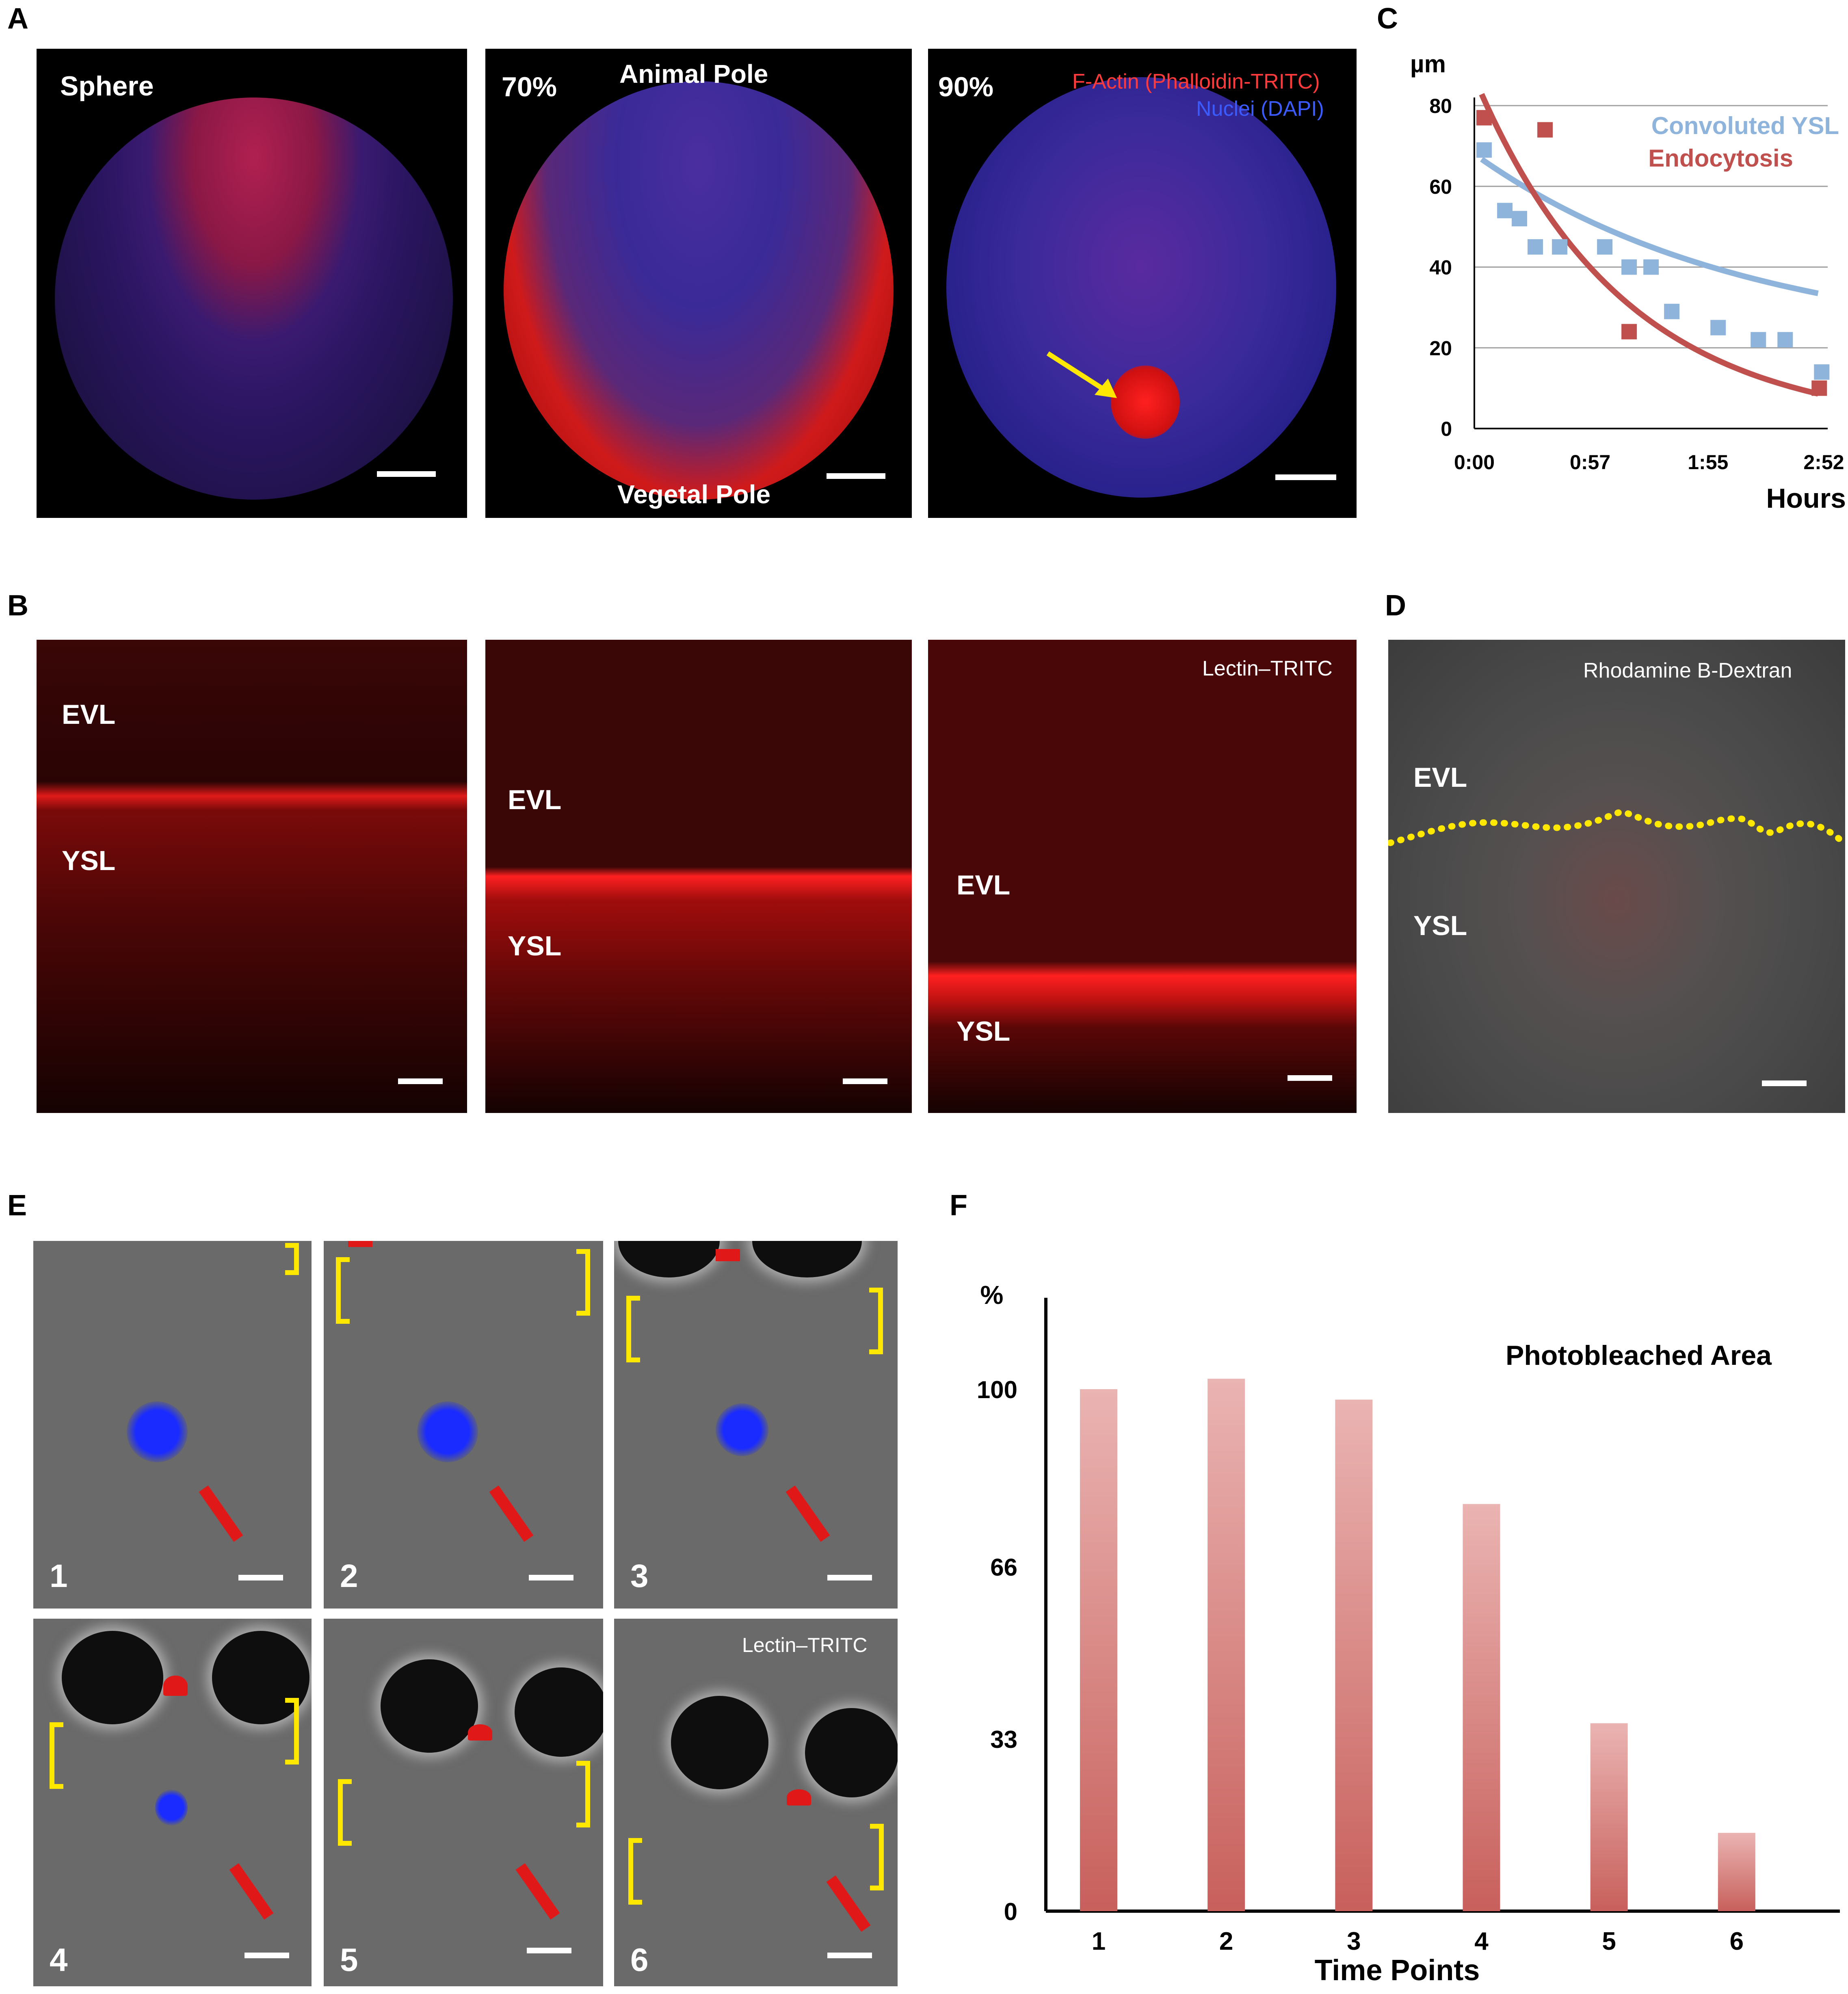 Image resolution: width=1848 pixels, height=1994 pixels. I want to click on micrograph-b3: Lectin–TRITC EVL YSL, so click(1142, 877).